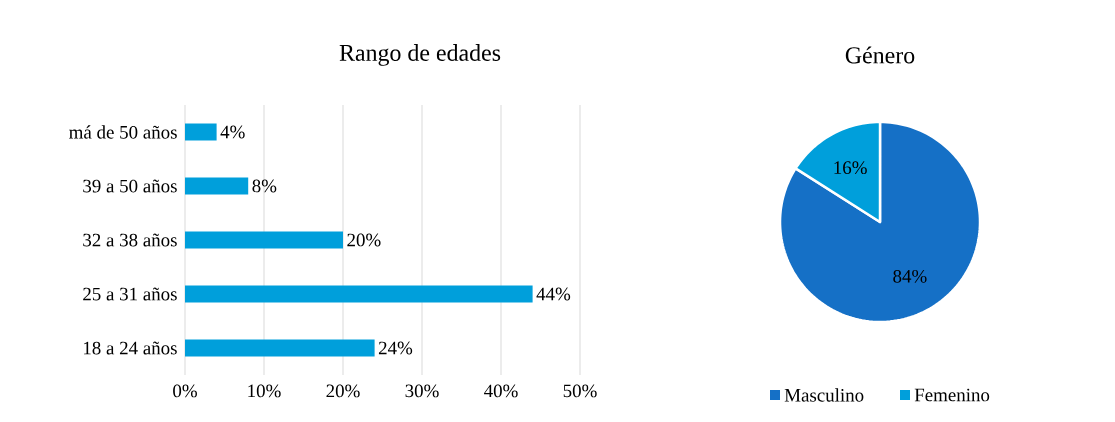 Image resolution: width=1115 pixels, height=422 pixels. Describe the element at coordinates (130, 240) in the screenshot. I see `y-tick-label: 32 a 38 años` at that location.